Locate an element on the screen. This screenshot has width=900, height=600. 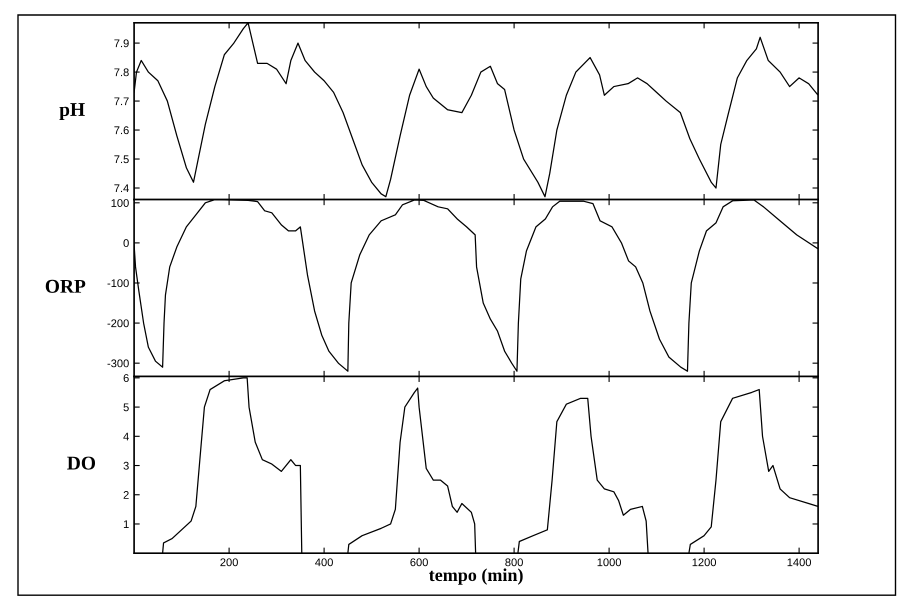
y-axis-title: pH is located at coordinates (72, 111).